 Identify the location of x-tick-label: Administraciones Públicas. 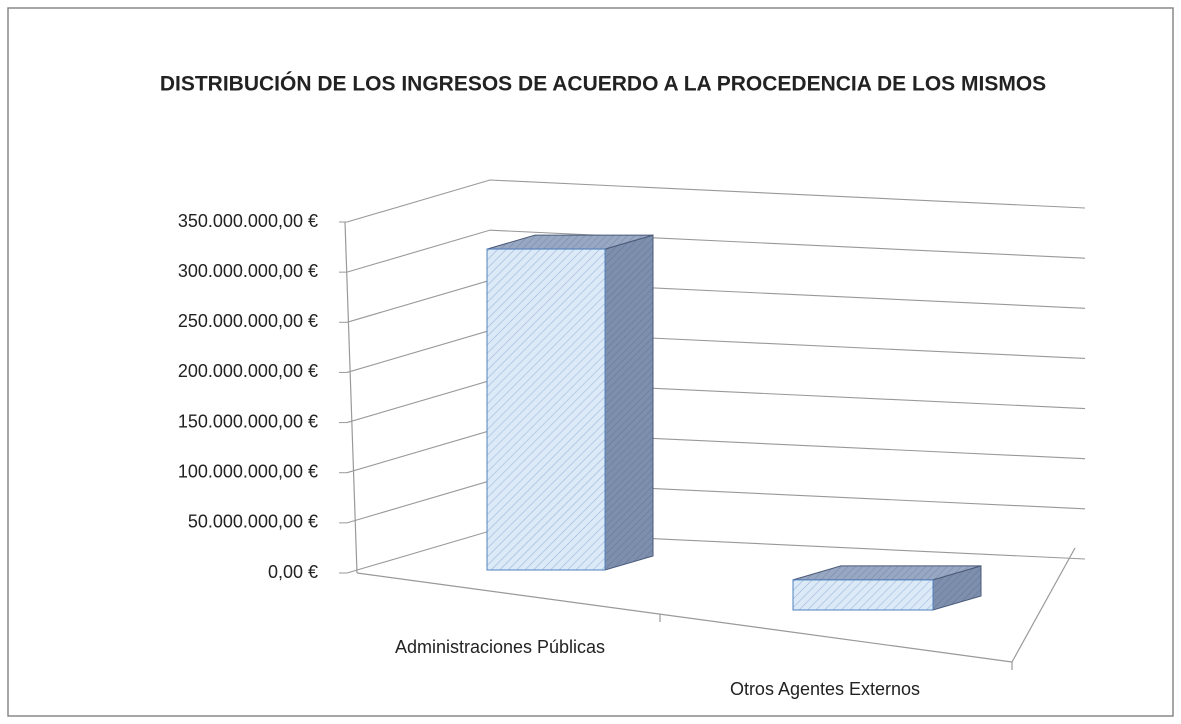
(500, 647).